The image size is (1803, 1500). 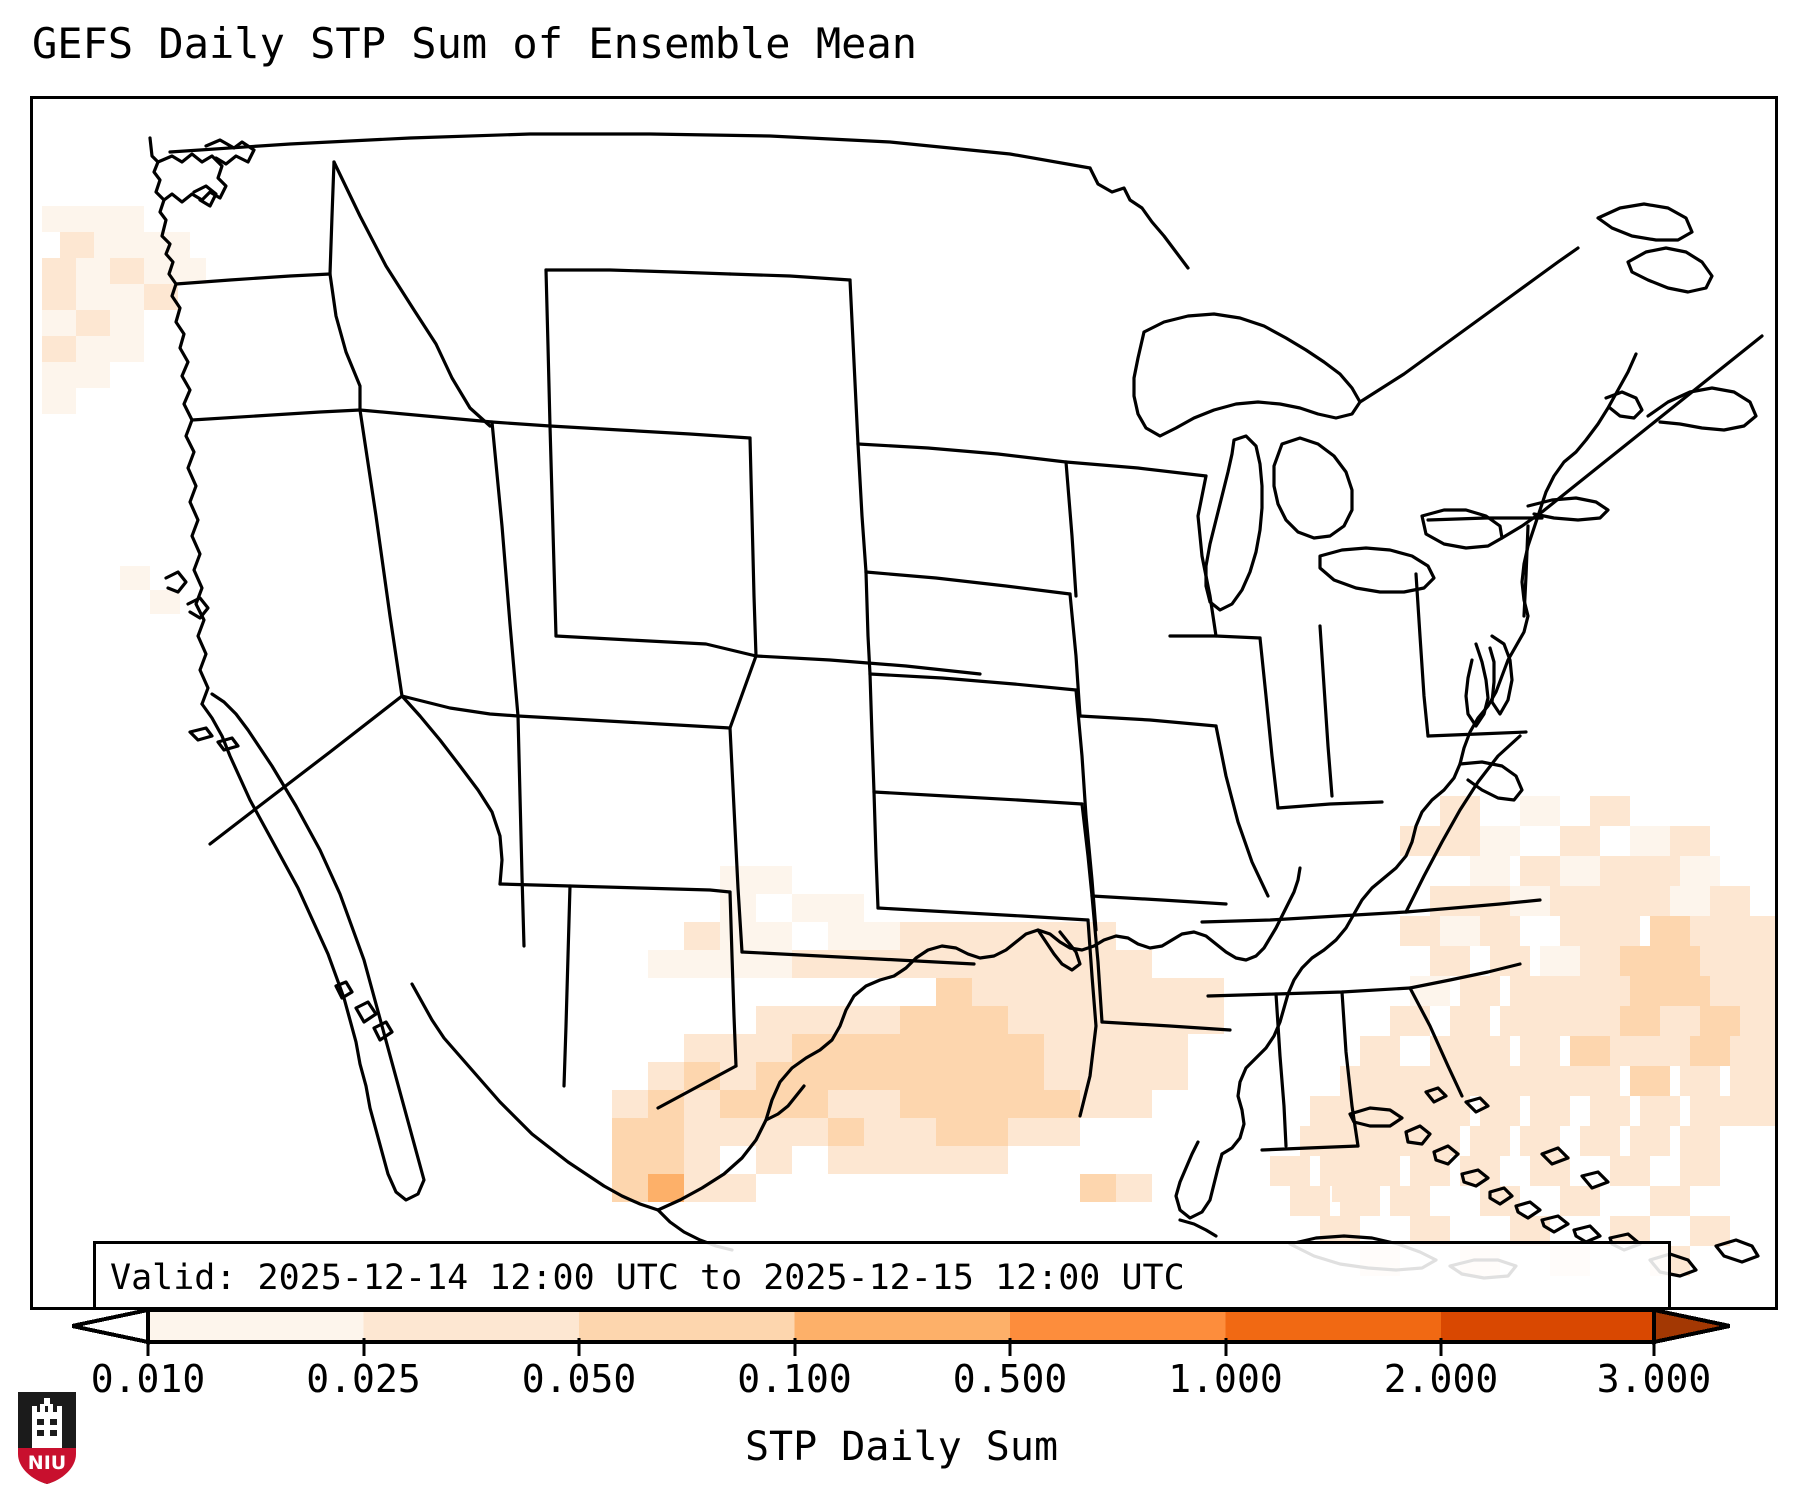 I want to click on colorbar-tick-label: 0.050, so click(x=579, y=1379).